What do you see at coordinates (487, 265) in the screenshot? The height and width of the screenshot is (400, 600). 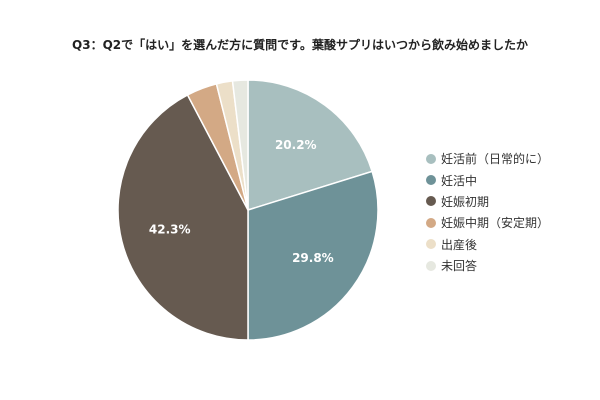 I see `legend-item-5: 未回答` at bounding box center [487, 265].